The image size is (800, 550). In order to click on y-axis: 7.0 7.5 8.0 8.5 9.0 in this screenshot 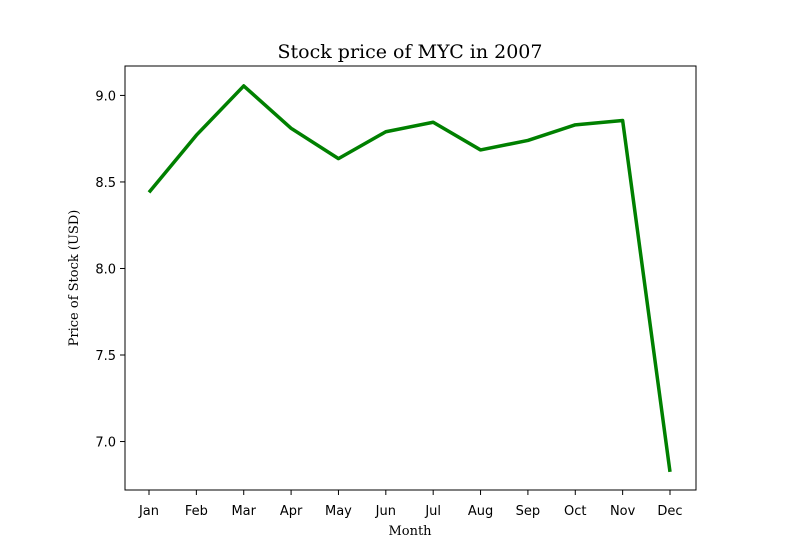, I will do `click(110, 270)`.